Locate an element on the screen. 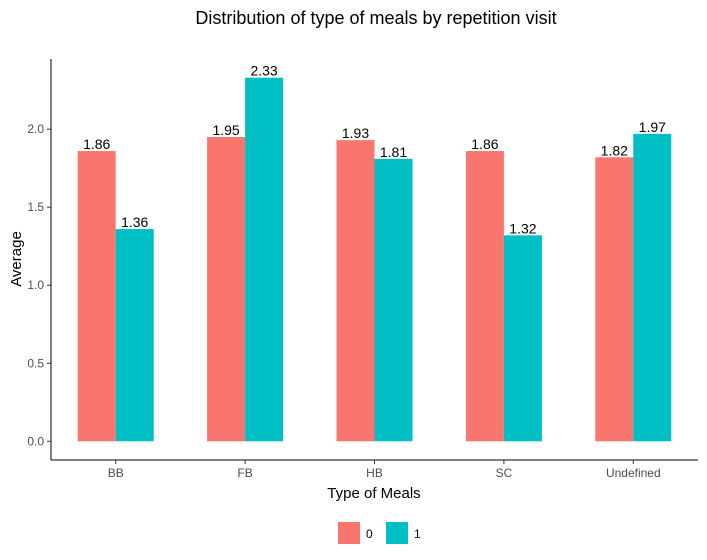 This screenshot has width=707, height=560. legend-label-series-1: 1 is located at coordinates (417, 534).